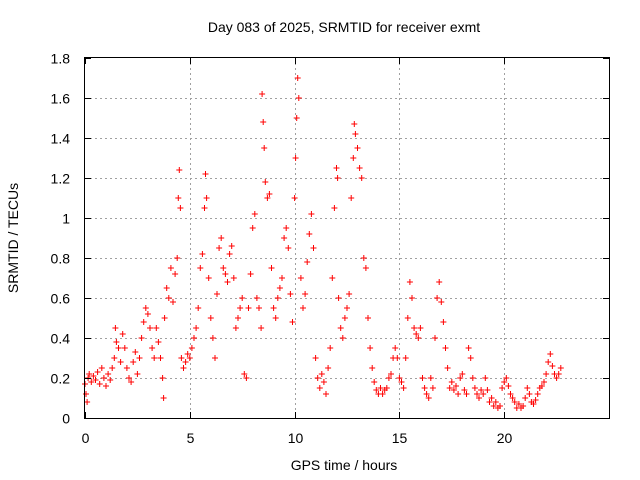 This screenshot has width=640, height=480. Describe the element at coordinates (297, 438) in the screenshot. I see `x-tick-labels: 0 5 10 15 20` at that location.